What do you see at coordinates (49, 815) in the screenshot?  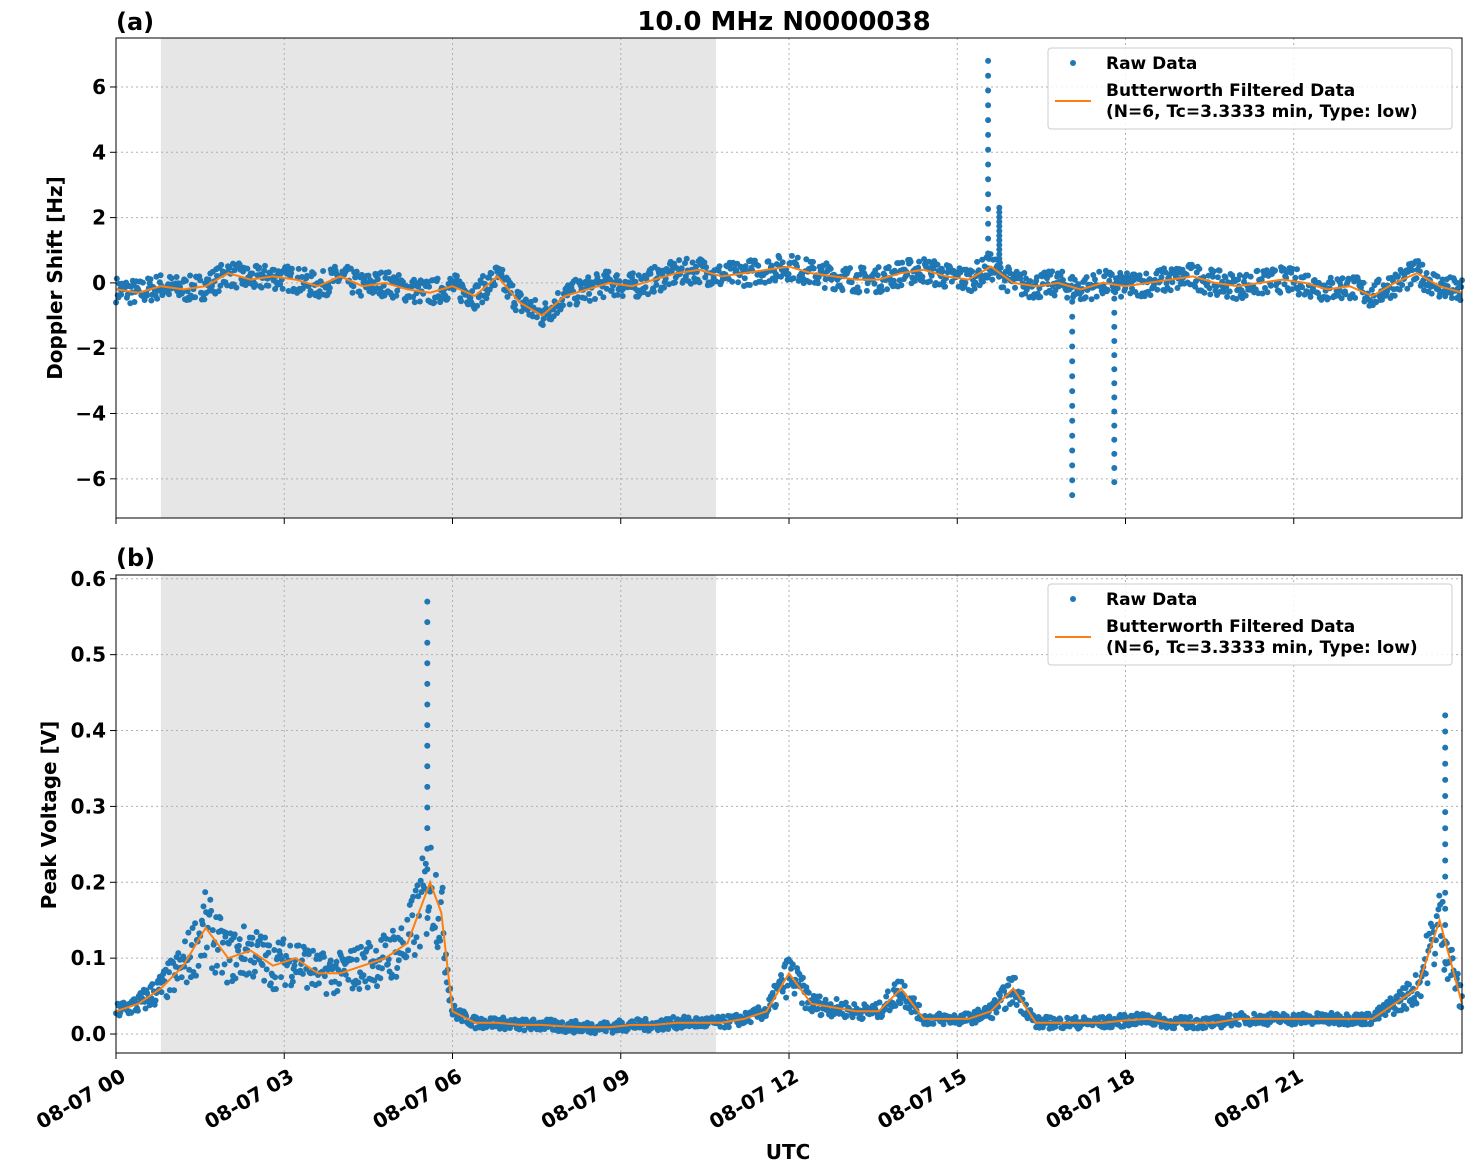 I see `y-axis-label-b: Peak Voltage [V]` at bounding box center [49, 815].